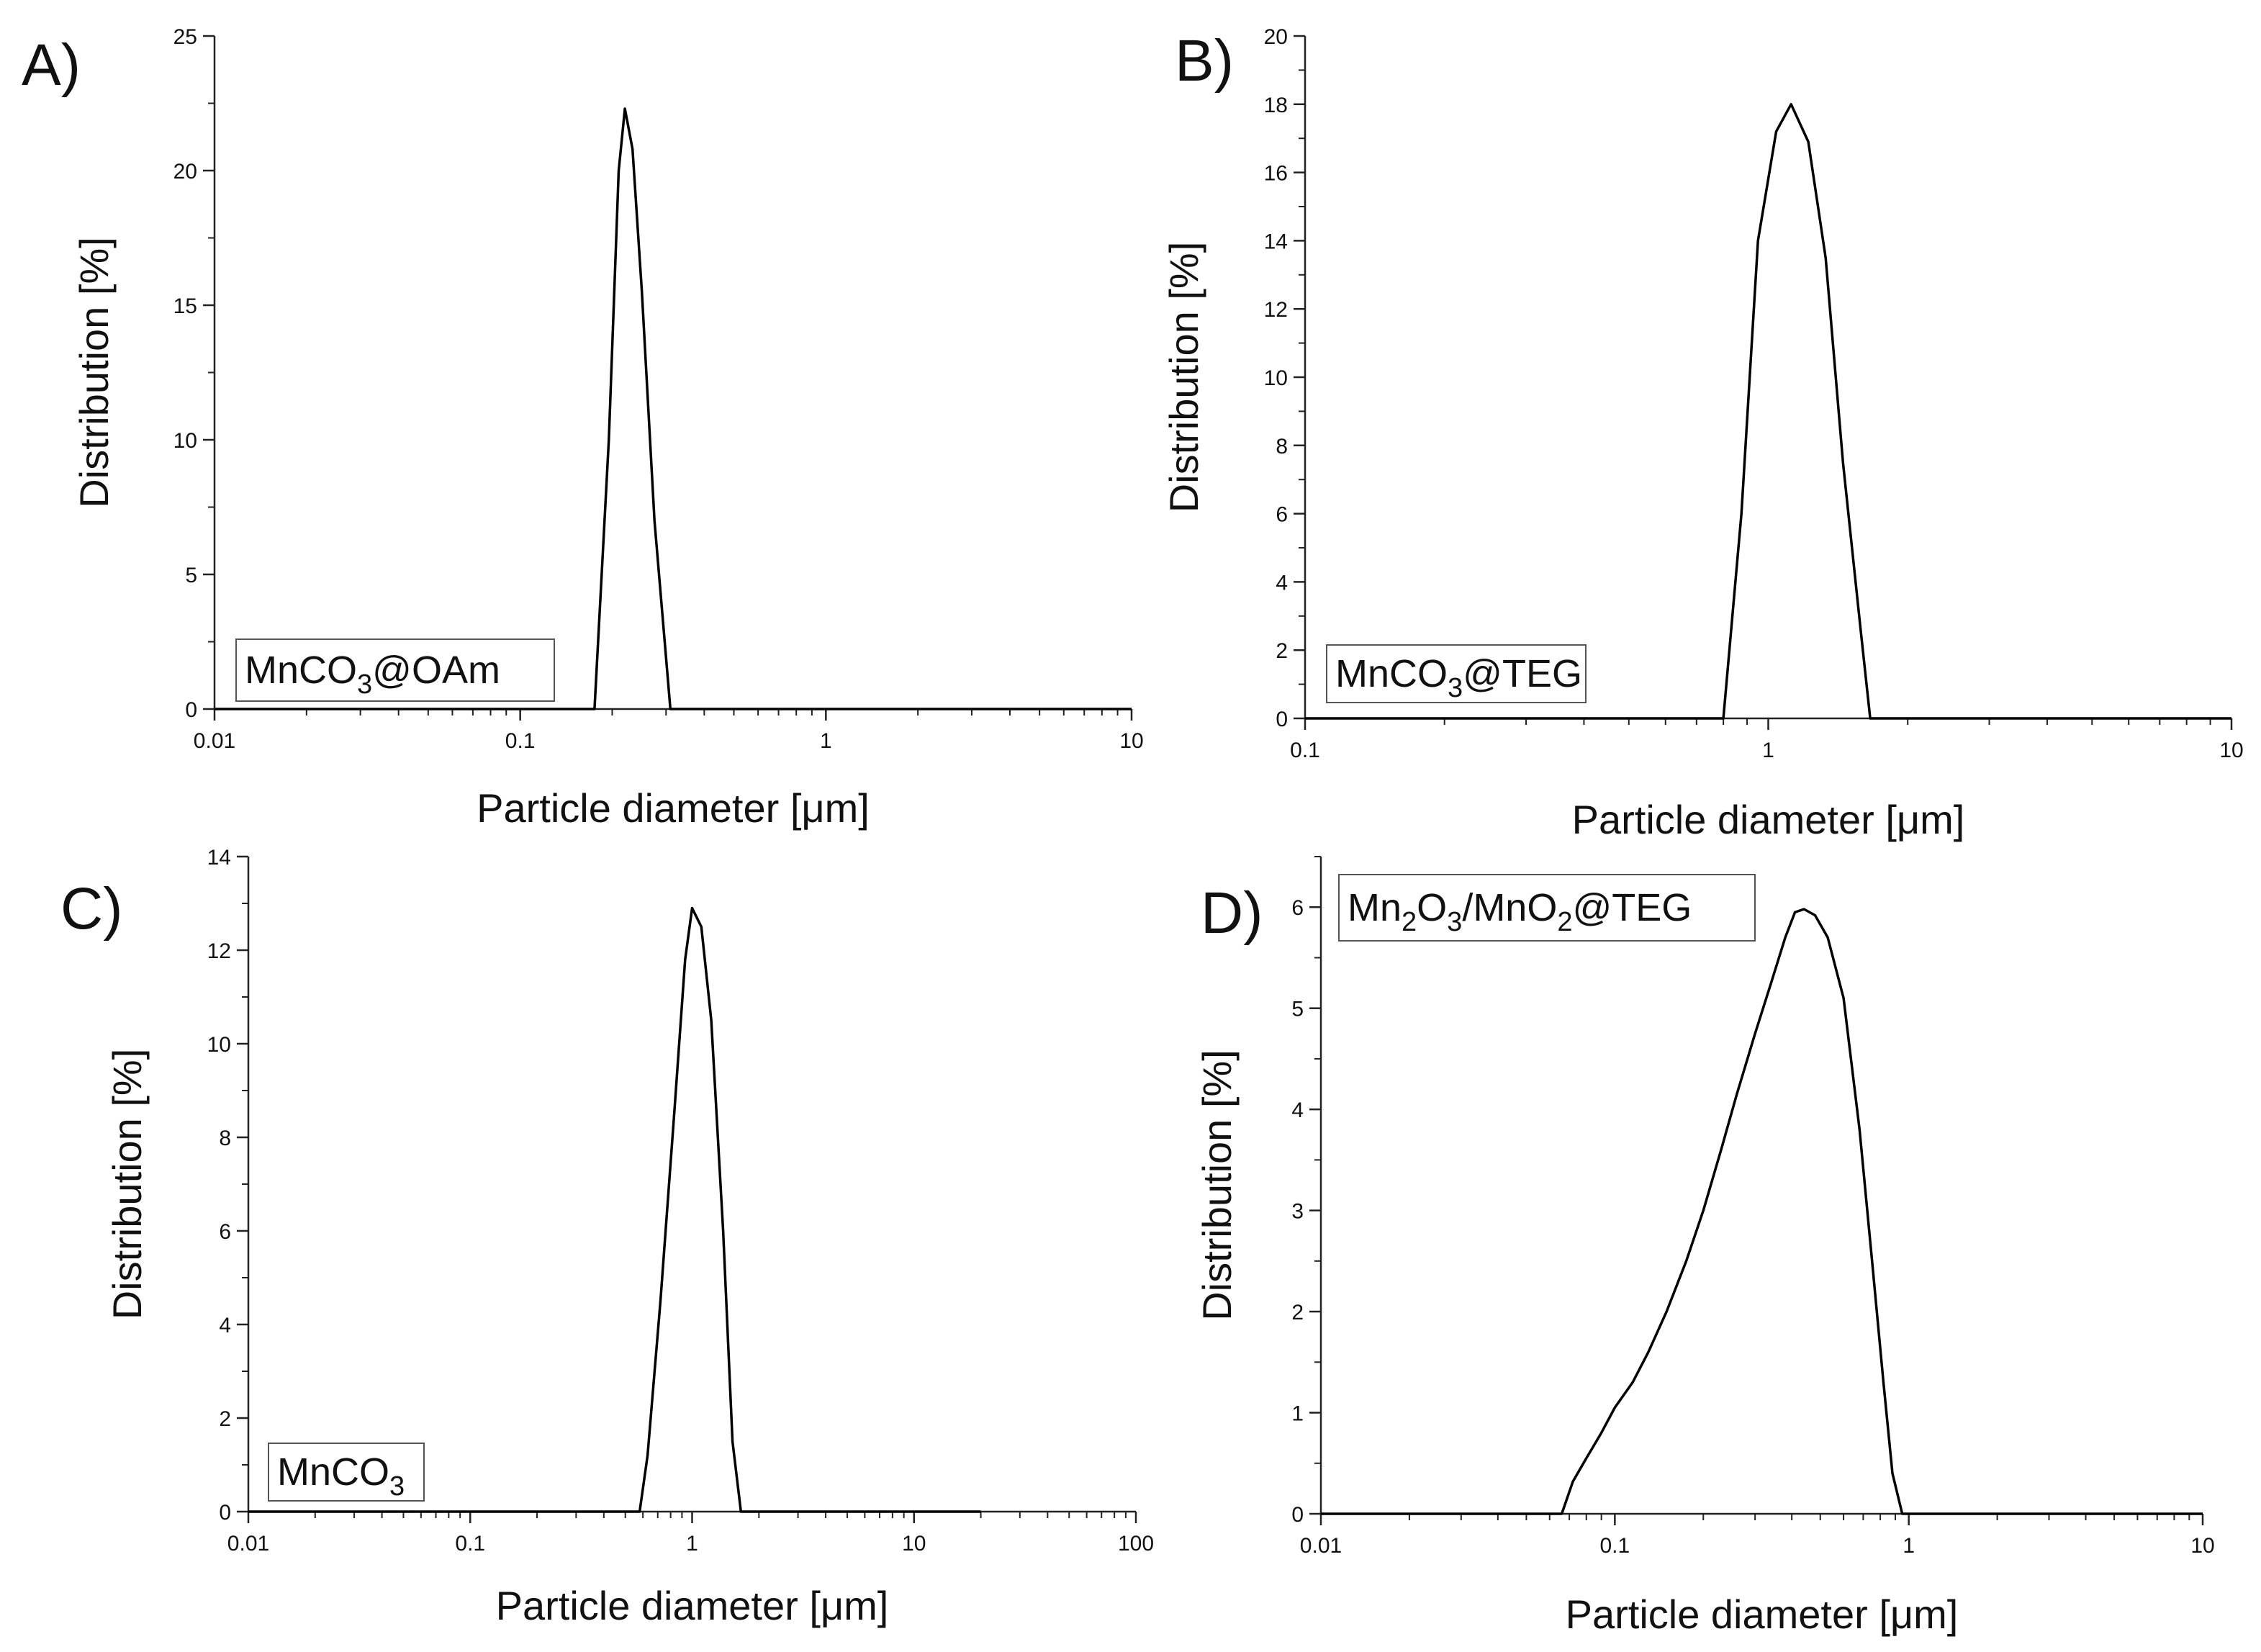 The width and height of the screenshot is (2261, 1652). Describe the element at coordinates (1509, 907) in the screenshot. I see `legend-text-part: /MnO` at that location.